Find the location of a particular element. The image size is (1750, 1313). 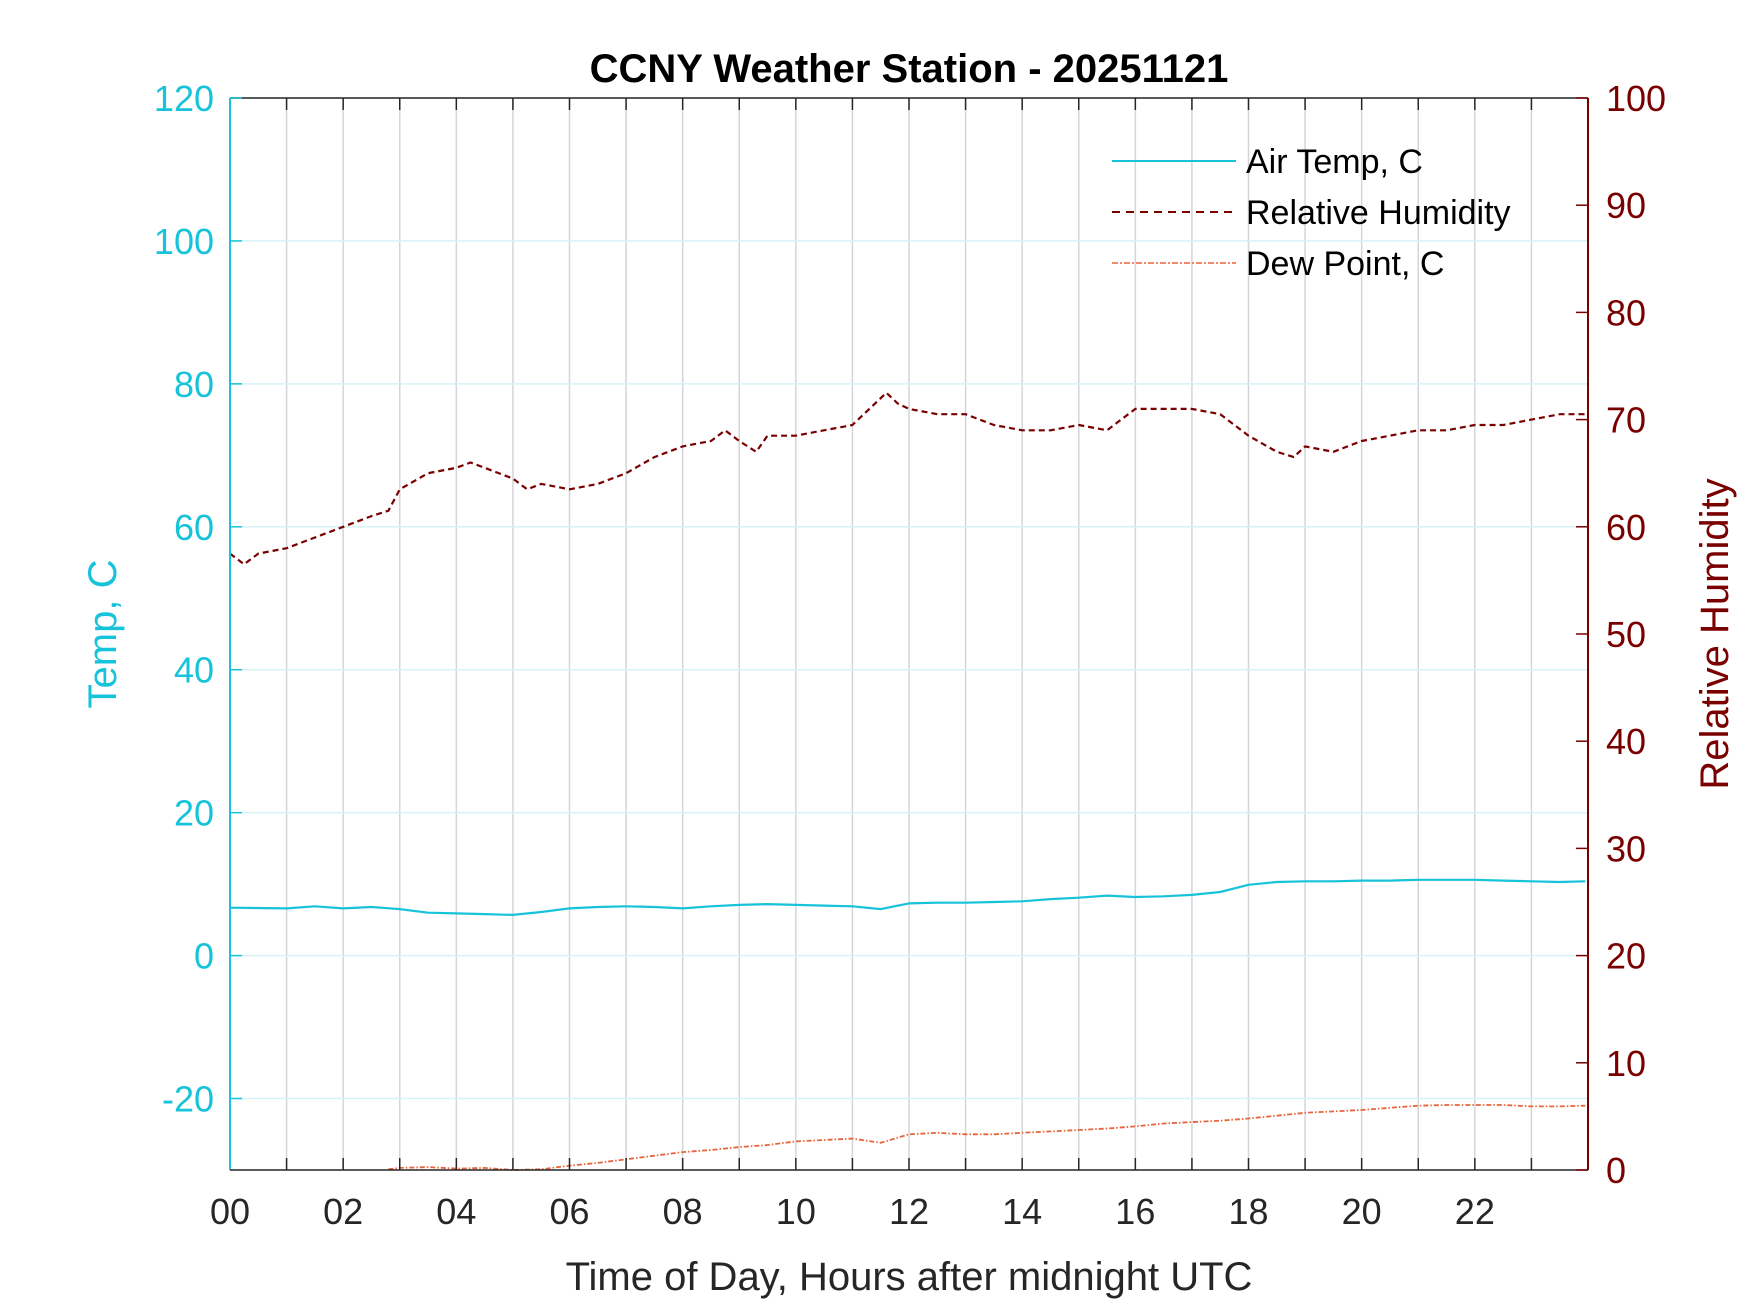

series-line-dew-point-c is located at coordinates (987, 1137).